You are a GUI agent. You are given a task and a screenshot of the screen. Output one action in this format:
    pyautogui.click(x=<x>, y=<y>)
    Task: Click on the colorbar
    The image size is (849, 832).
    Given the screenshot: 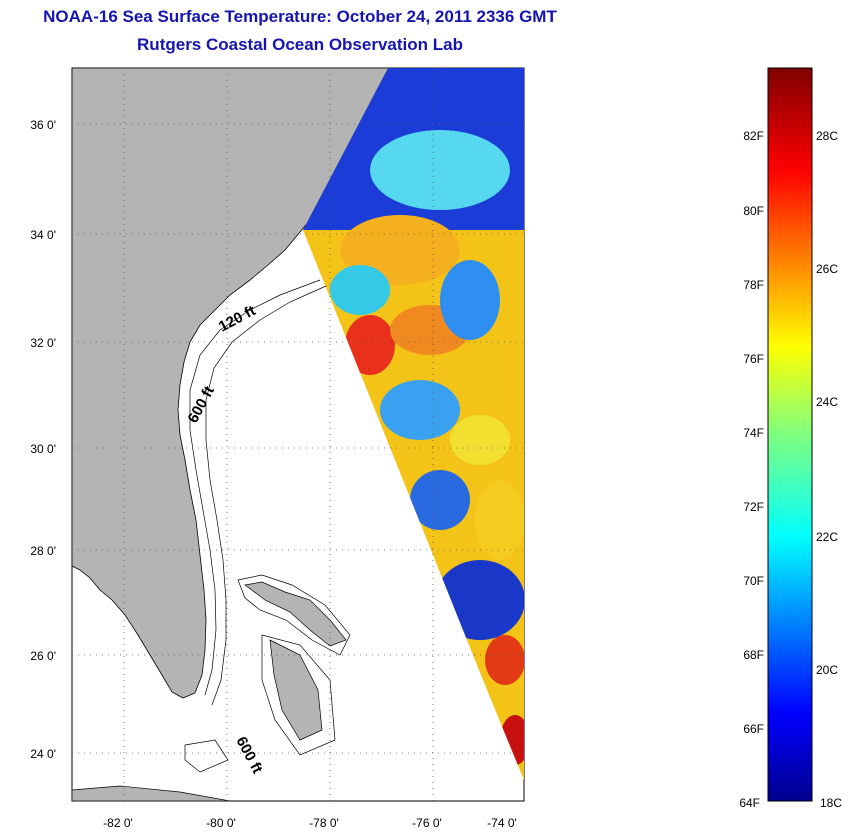 What is the action you would take?
    pyautogui.click(x=790, y=434)
    